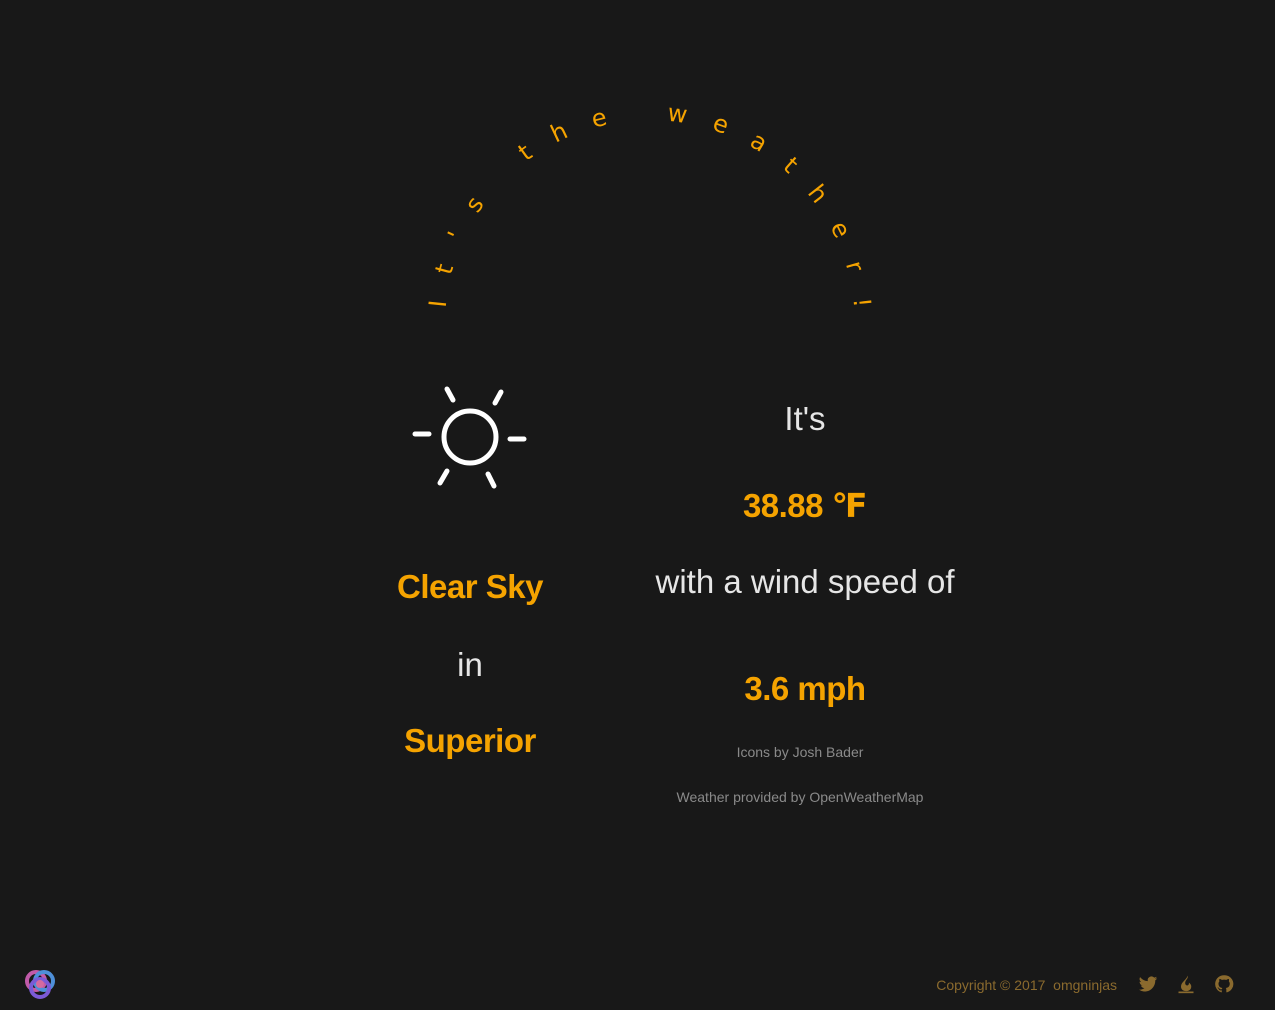 The height and width of the screenshot is (1010, 1275). What do you see at coordinates (470, 664) in the screenshot?
I see `in-label: in` at bounding box center [470, 664].